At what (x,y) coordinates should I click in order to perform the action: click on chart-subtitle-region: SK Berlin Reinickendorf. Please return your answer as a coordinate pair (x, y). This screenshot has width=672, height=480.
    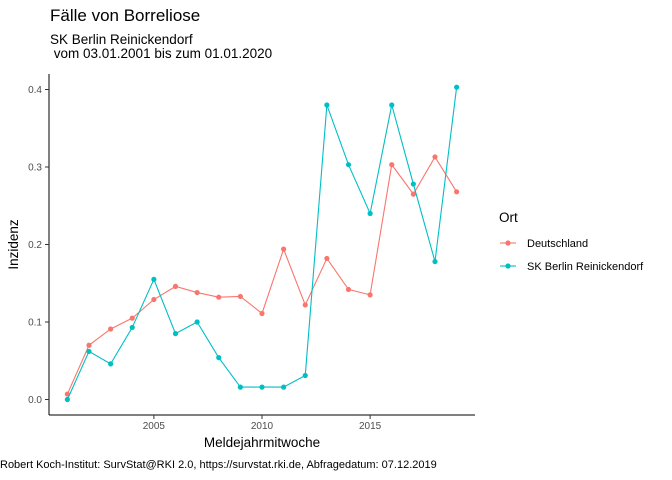
    Looking at the image, I should click on (121, 39).